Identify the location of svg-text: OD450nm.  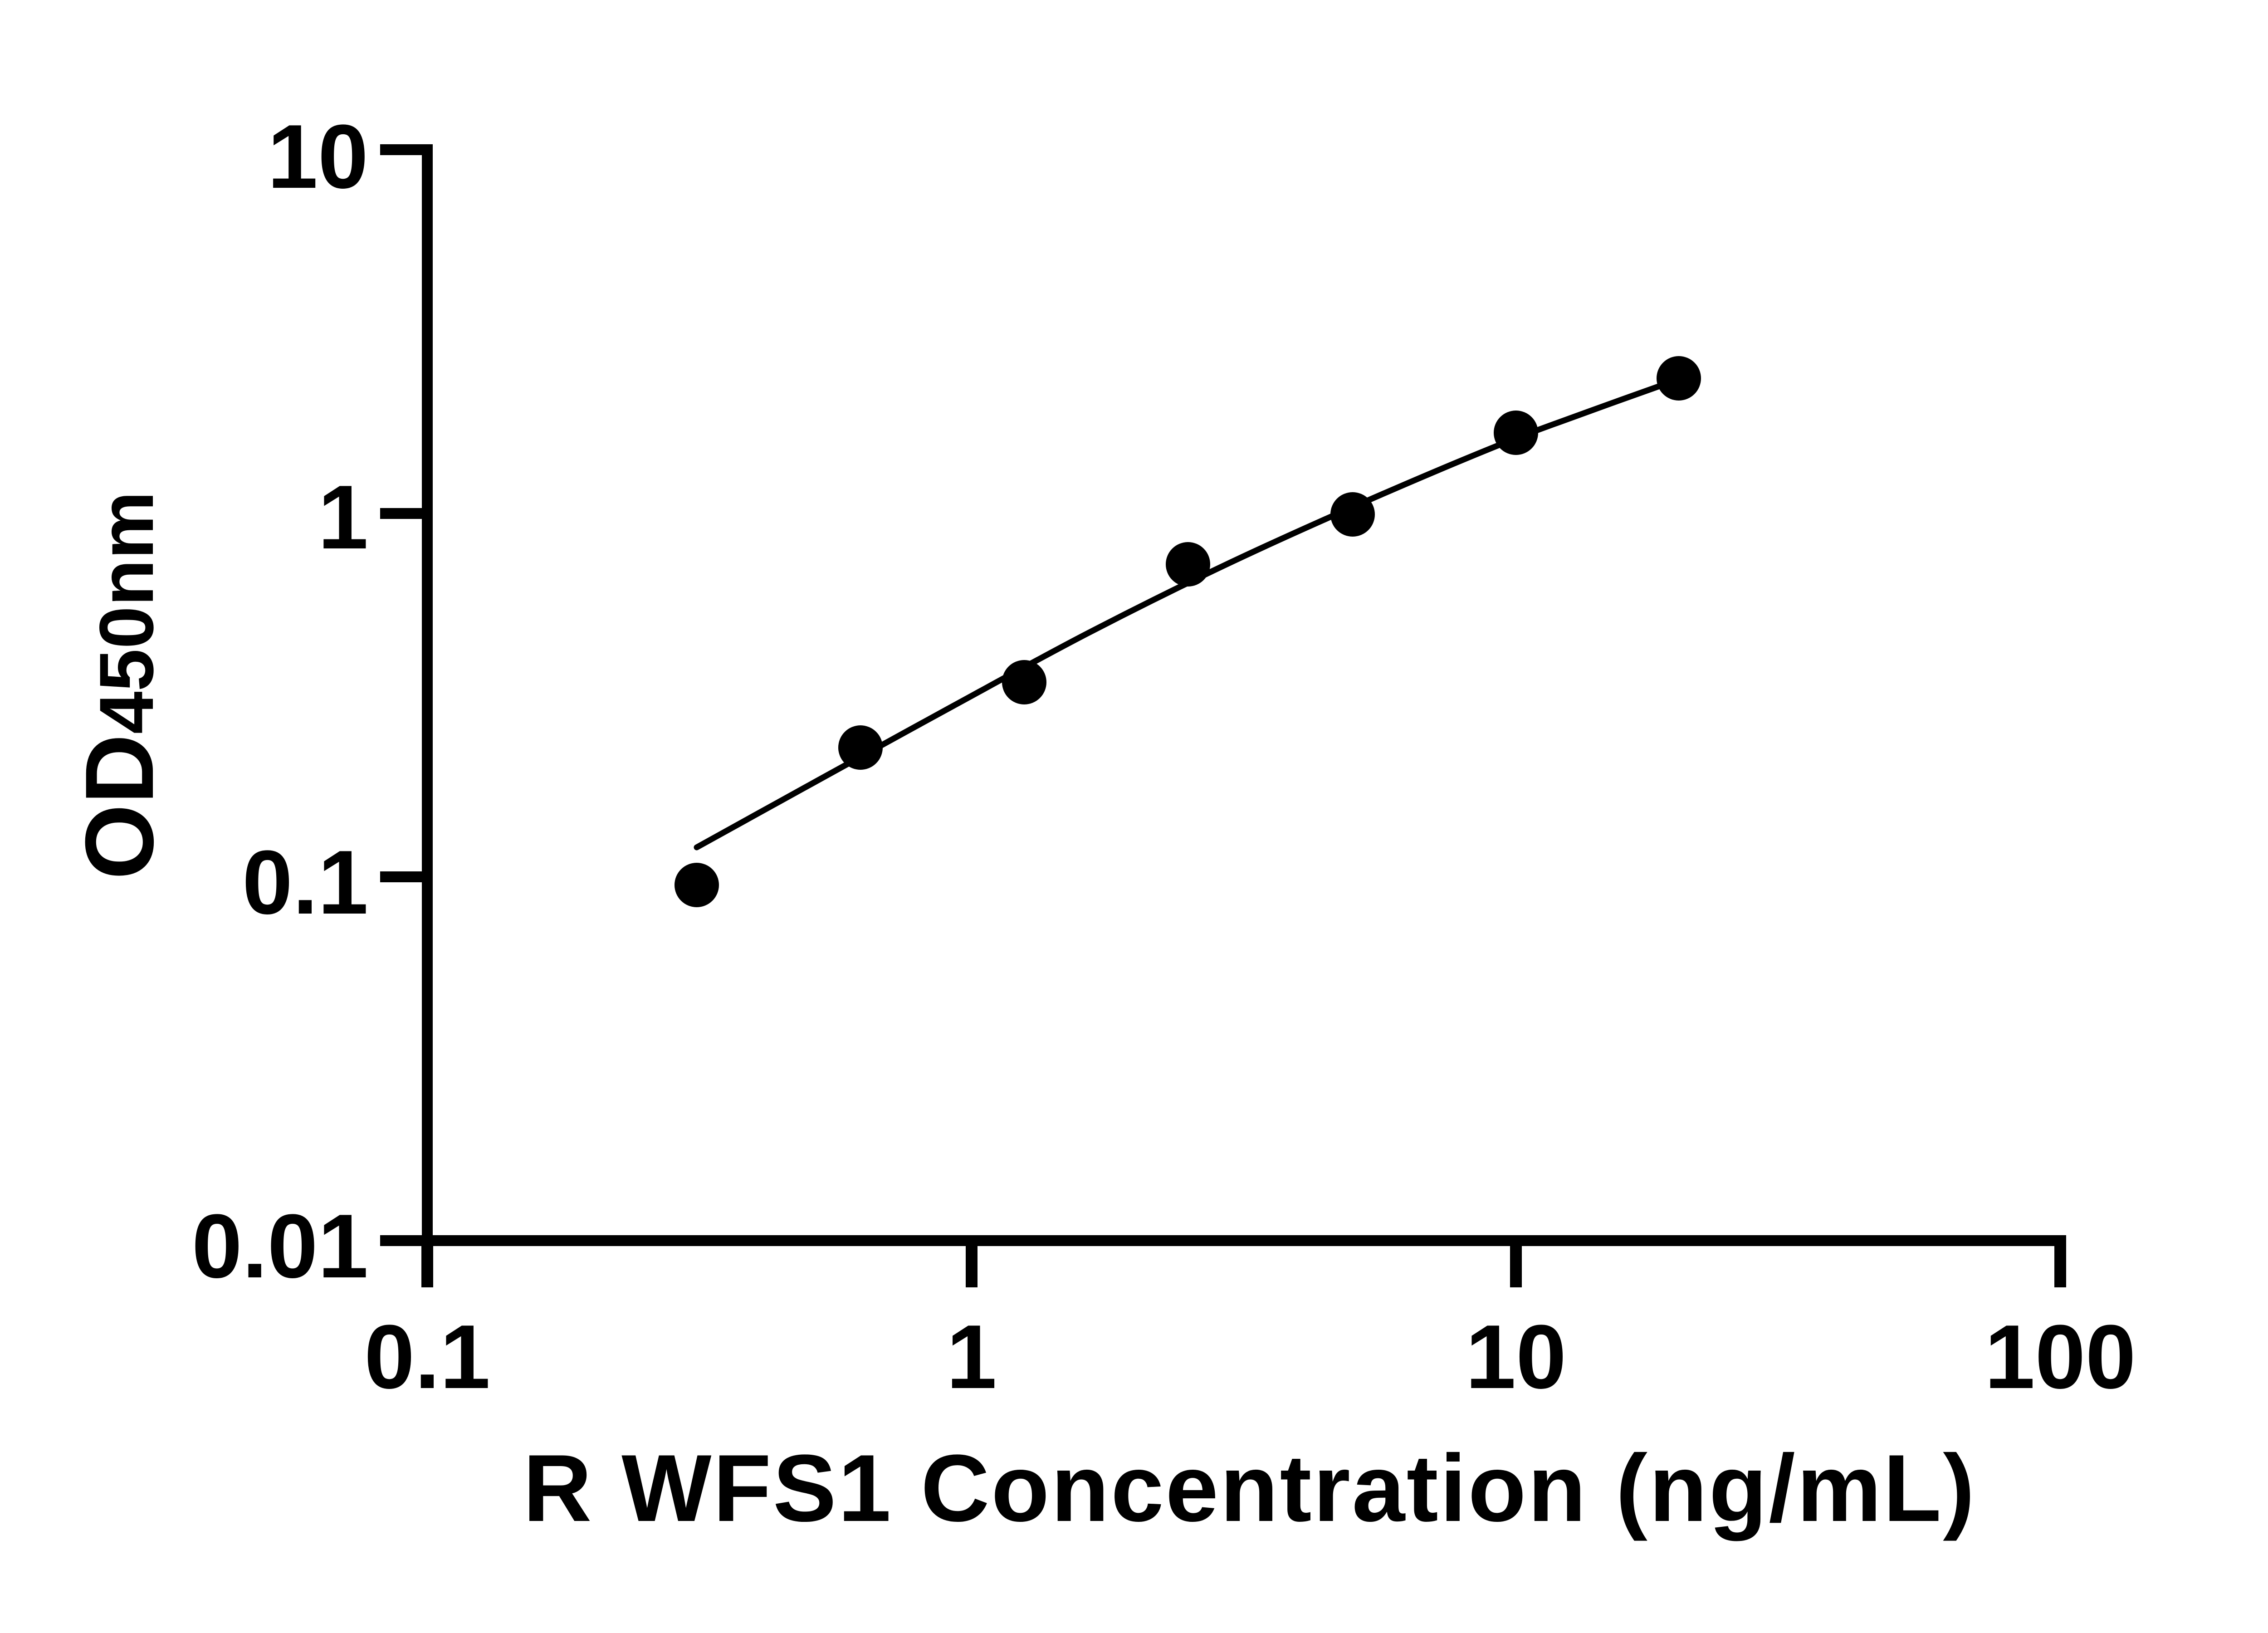
(119, 685).